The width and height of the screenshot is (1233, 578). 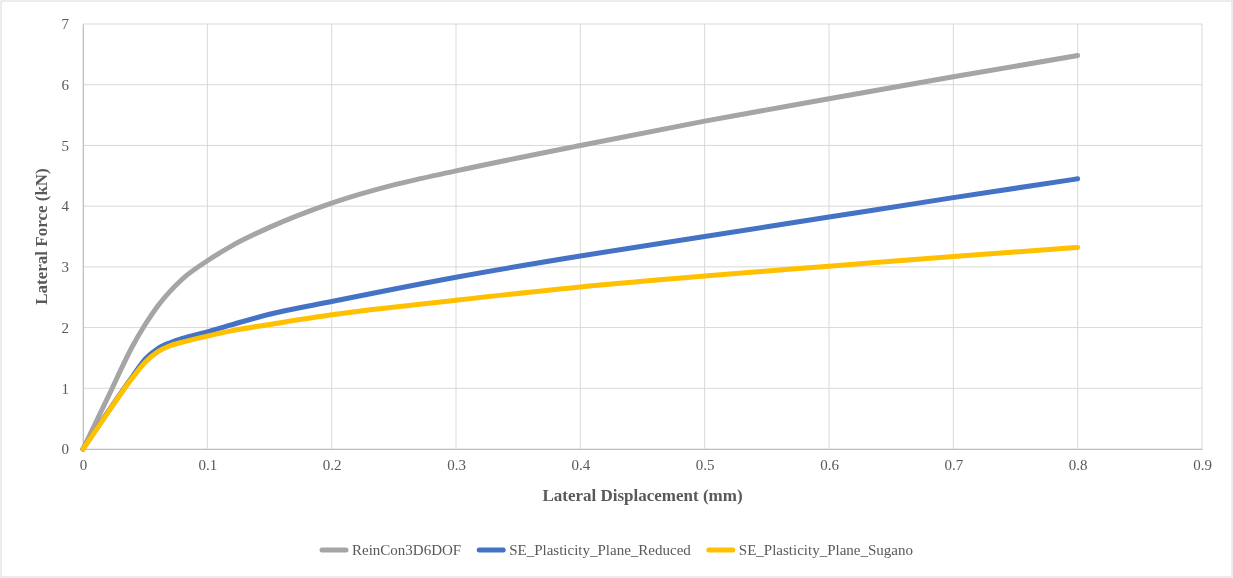 What do you see at coordinates (407, 550) in the screenshot?
I see `legend-label: ReinCon3D6DOF` at bounding box center [407, 550].